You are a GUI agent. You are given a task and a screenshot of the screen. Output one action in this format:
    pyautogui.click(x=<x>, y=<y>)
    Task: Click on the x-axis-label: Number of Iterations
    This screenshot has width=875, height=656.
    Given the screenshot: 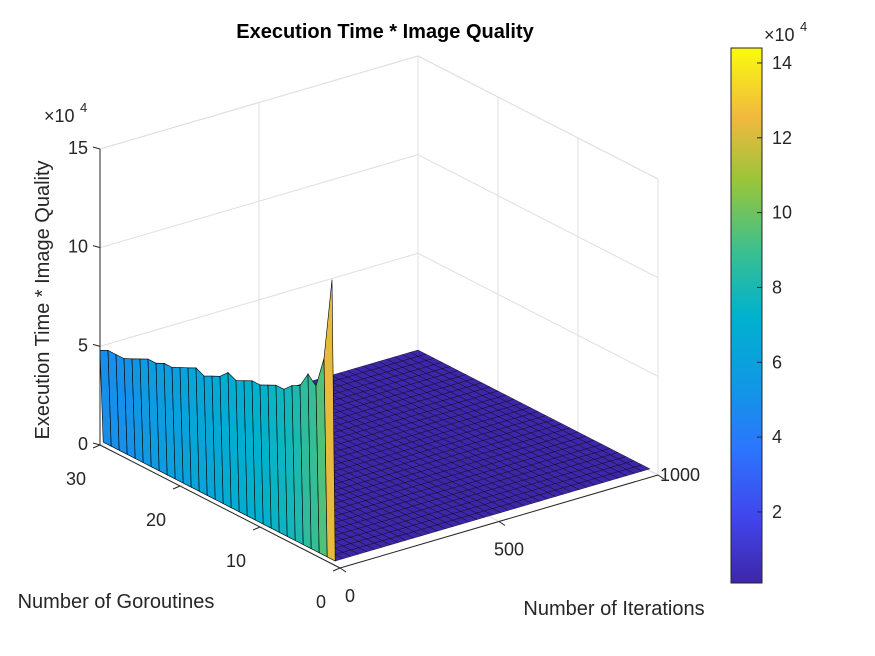 What is the action you would take?
    pyautogui.click(x=613, y=609)
    